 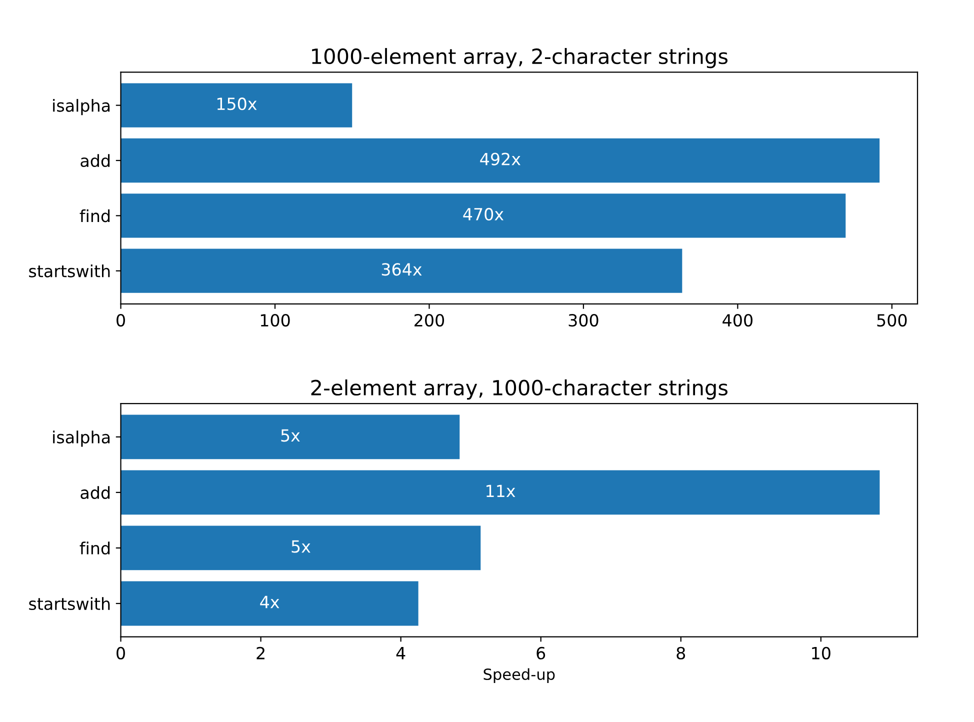 What do you see at coordinates (892, 320) in the screenshot?
I see `x-tick-label: 500` at bounding box center [892, 320].